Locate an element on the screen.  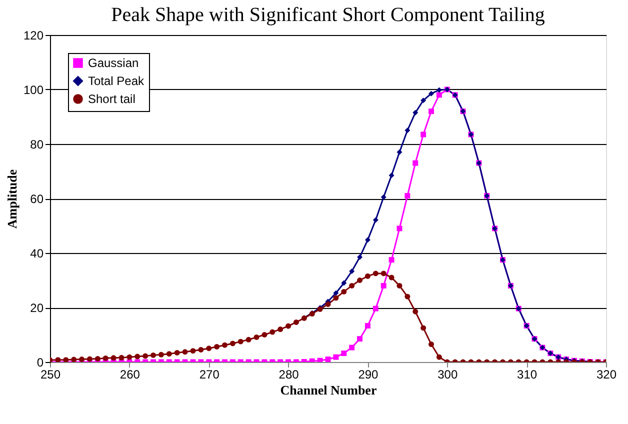
x-axis-title: Channel Number is located at coordinates (328, 390).